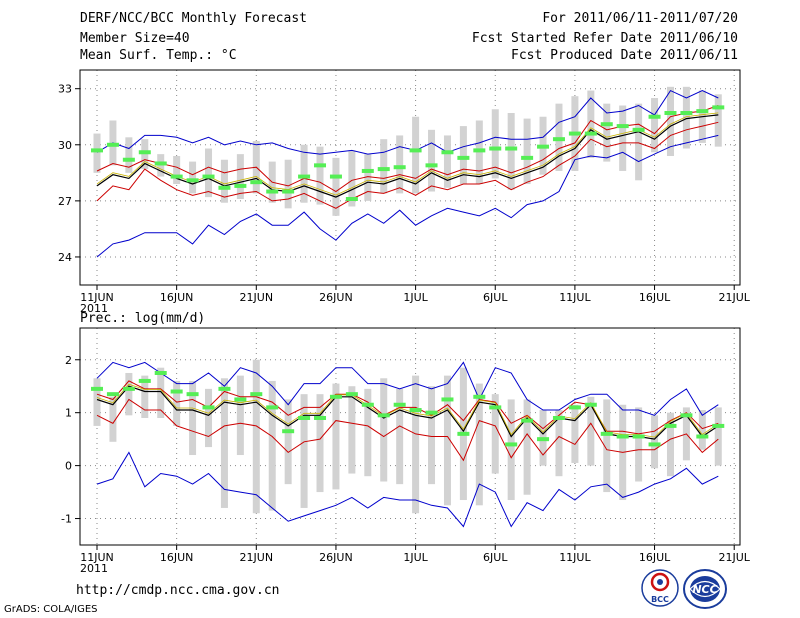  Describe the element at coordinates (655, 557) in the screenshot. I see `x-tick-label: 16JUL` at that location.